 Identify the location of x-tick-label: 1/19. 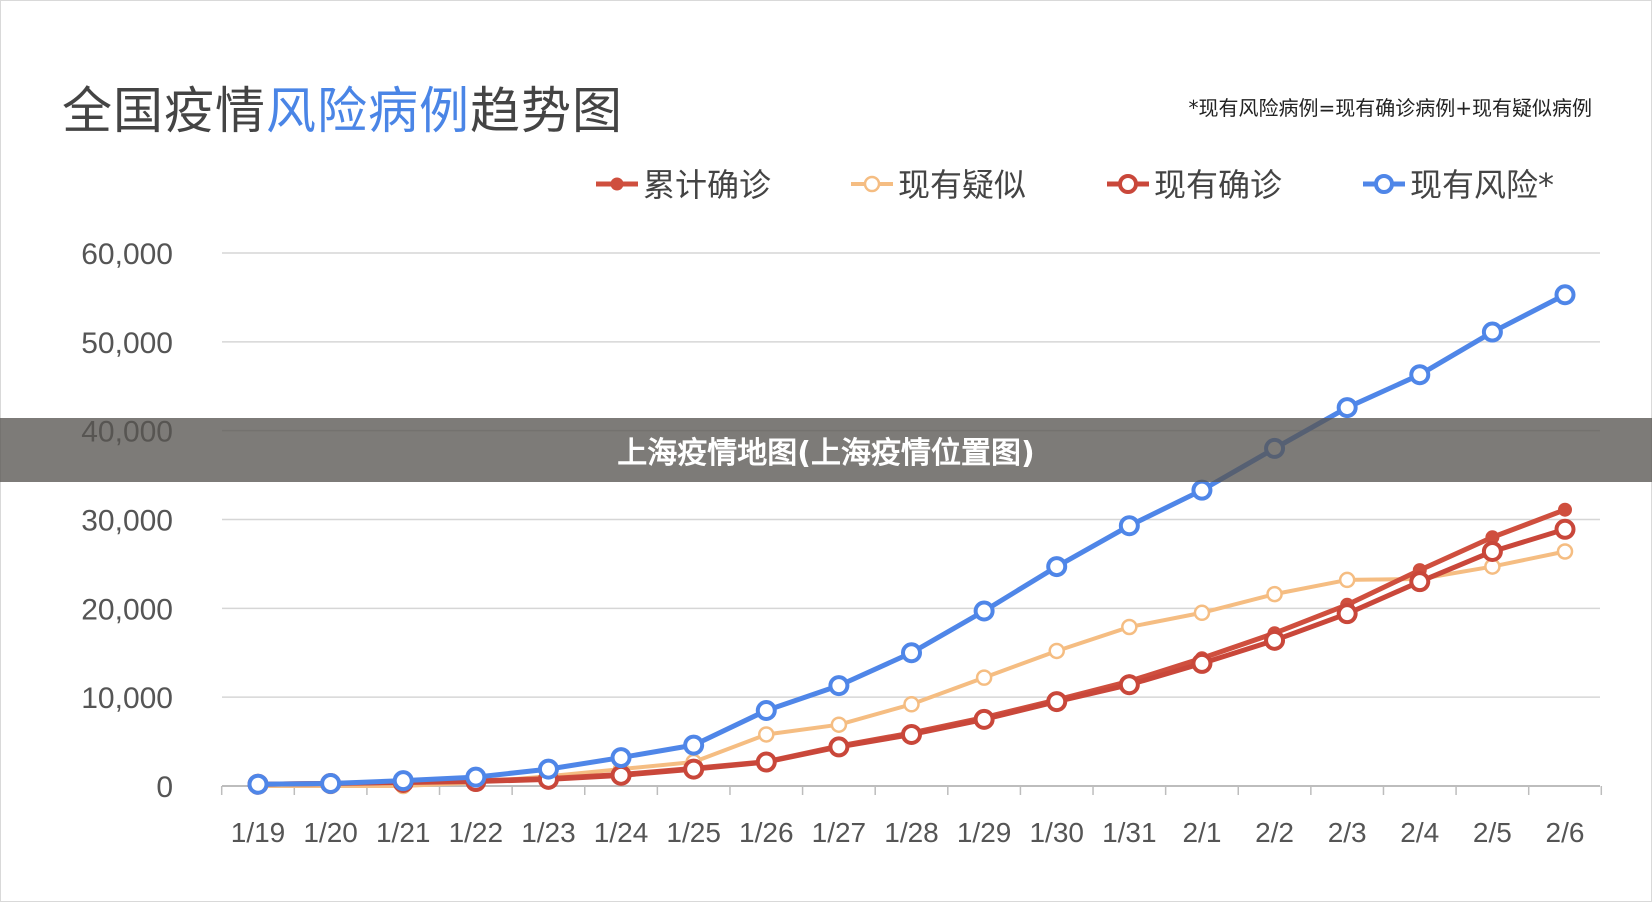
(258, 832).